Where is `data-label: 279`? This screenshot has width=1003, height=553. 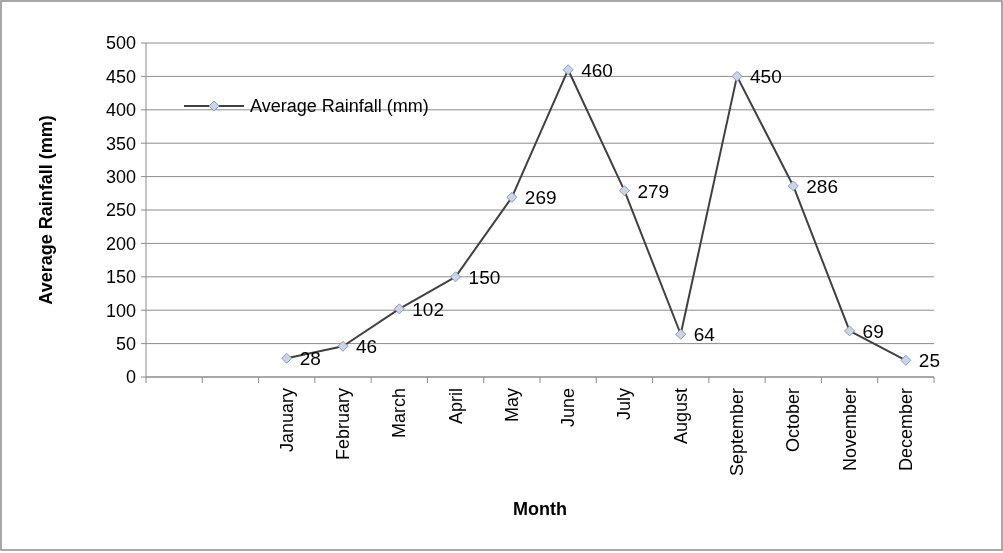 data-label: 279 is located at coordinates (653, 191).